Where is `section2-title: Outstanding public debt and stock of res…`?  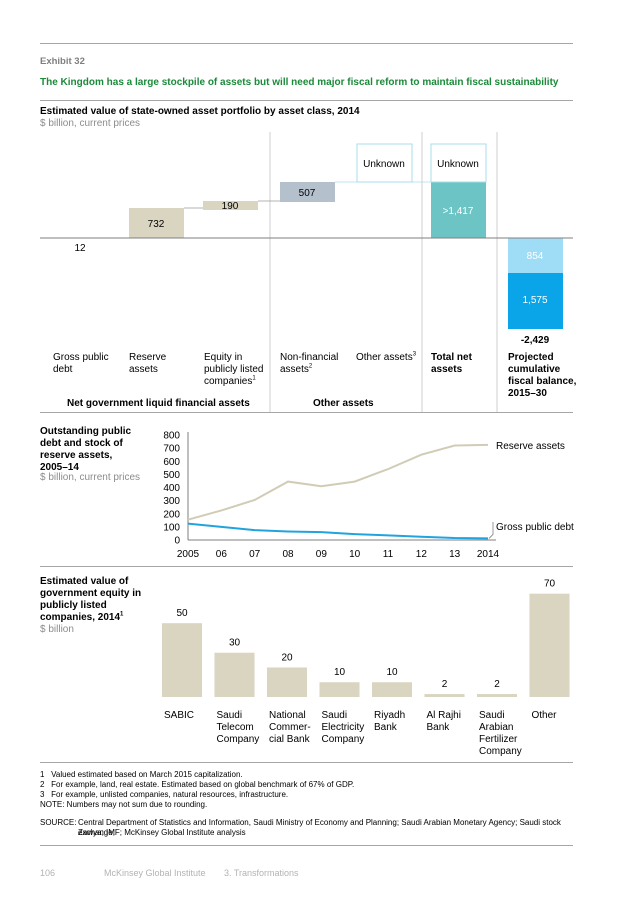 section2-title: Outstanding public debt and stock of res… is located at coordinates (86, 449).